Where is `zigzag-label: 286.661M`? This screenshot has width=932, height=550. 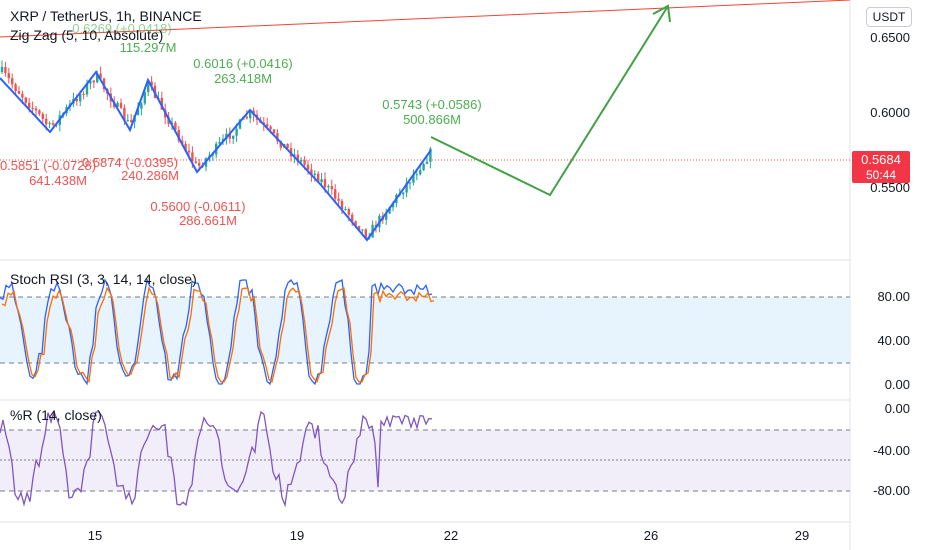 zigzag-label: 286.661M is located at coordinates (208, 220).